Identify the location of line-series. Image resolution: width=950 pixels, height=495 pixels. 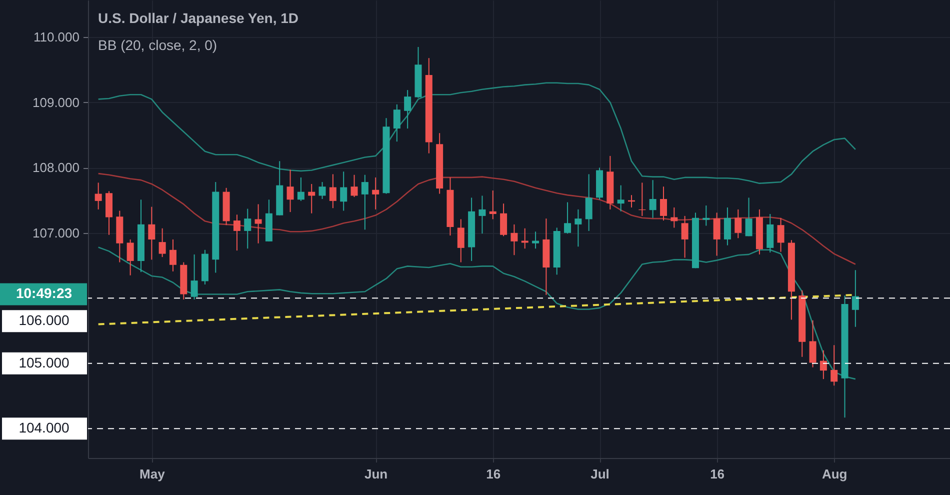
(477, 218).